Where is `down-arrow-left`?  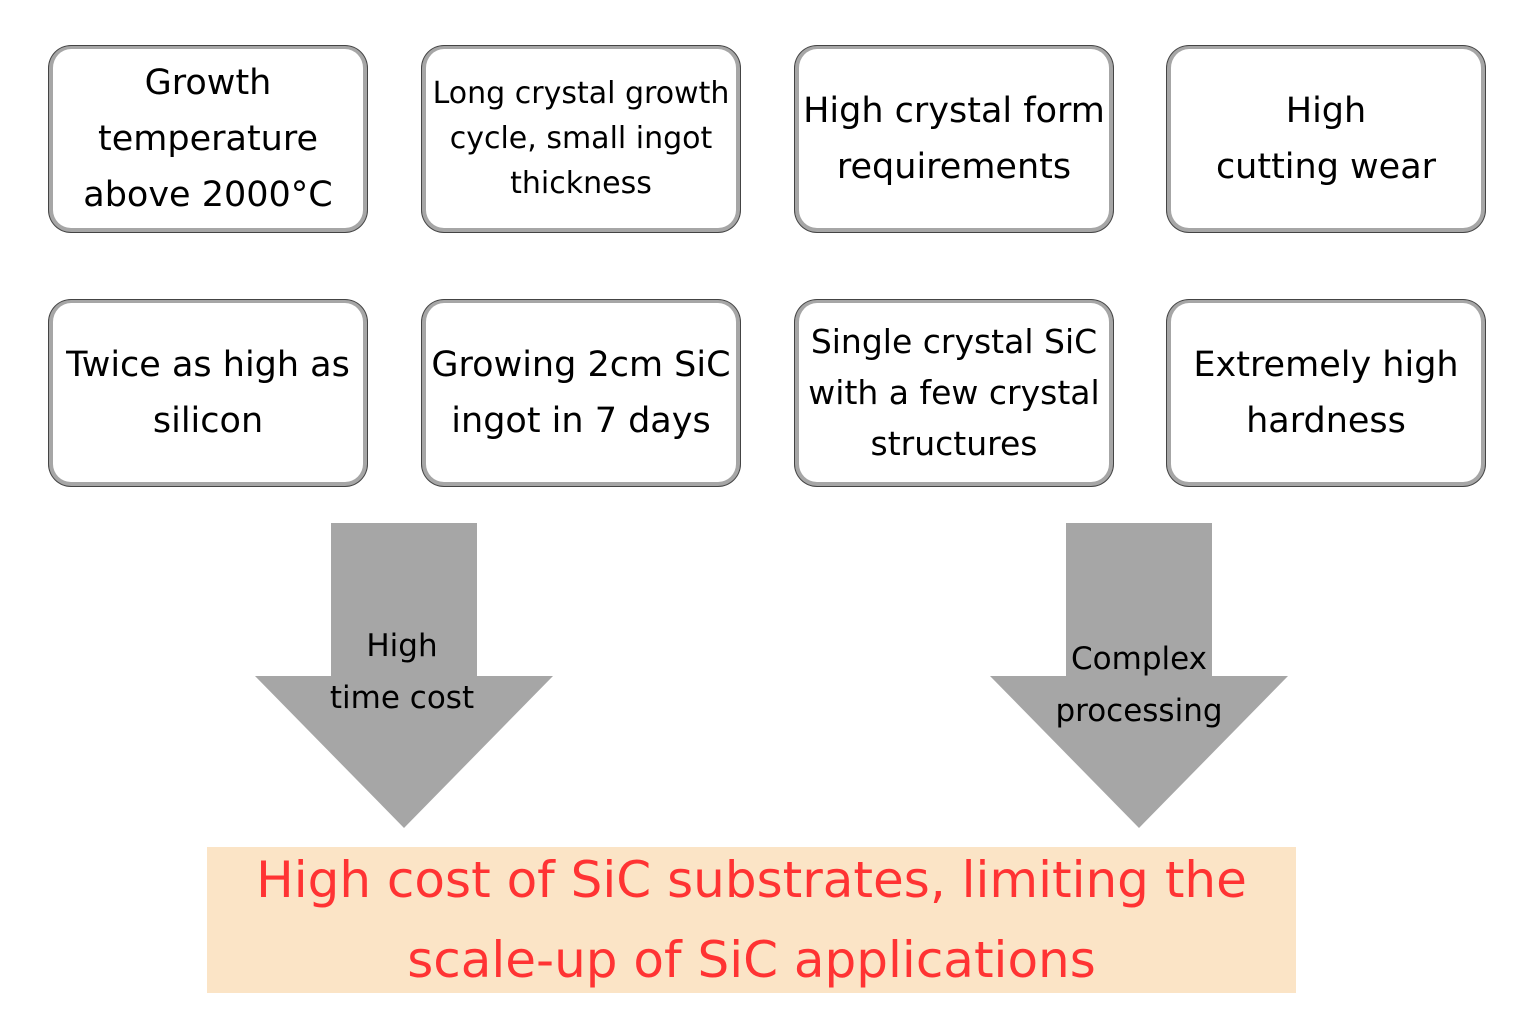
down-arrow-left is located at coordinates (404, 675).